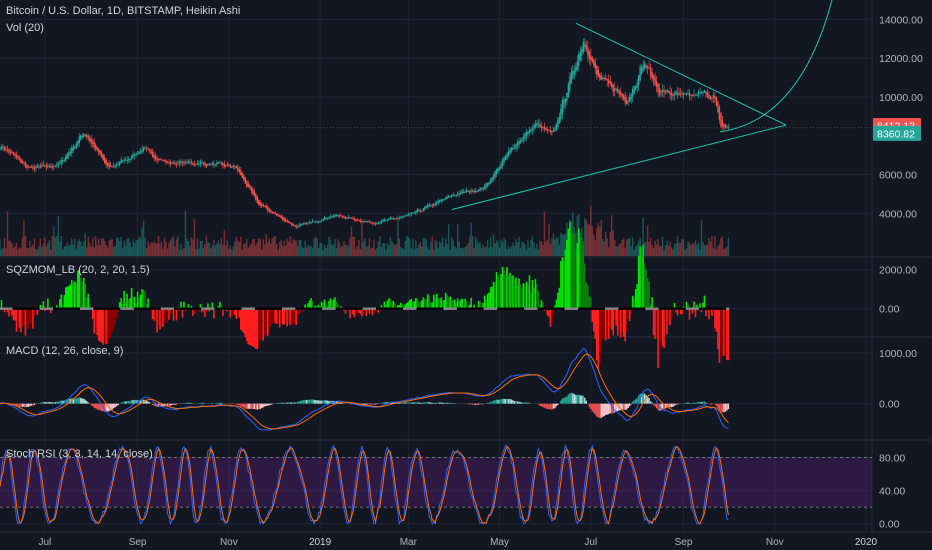  I want to click on macd-pane, so click(365, 389).